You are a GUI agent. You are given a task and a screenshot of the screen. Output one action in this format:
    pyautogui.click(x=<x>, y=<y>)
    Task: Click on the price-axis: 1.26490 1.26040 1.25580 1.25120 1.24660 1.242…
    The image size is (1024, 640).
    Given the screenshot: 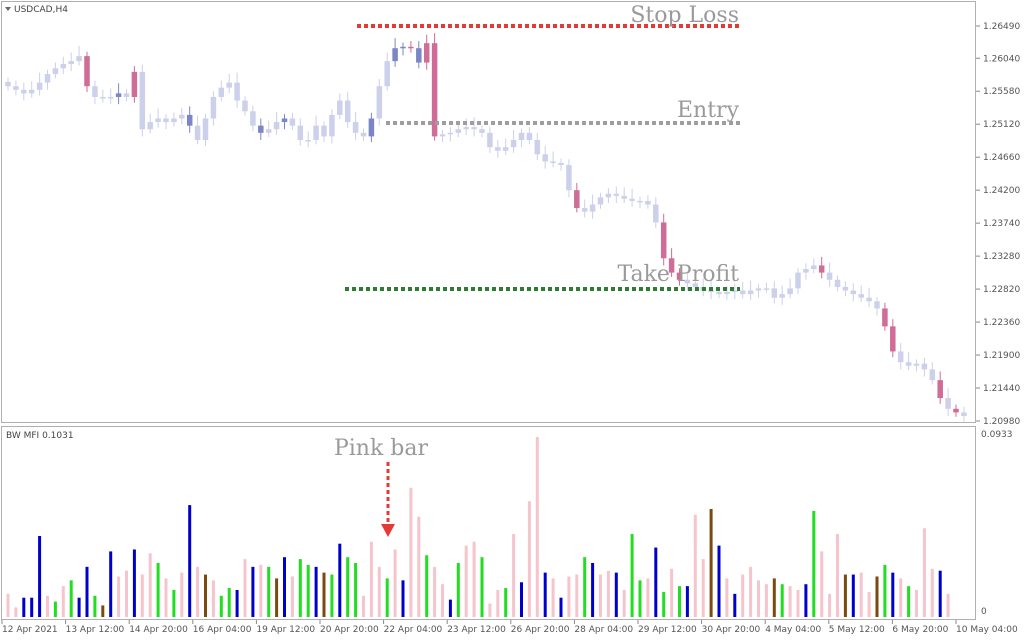 What is the action you would take?
    pyautogui.click(x=998, y=224)
    